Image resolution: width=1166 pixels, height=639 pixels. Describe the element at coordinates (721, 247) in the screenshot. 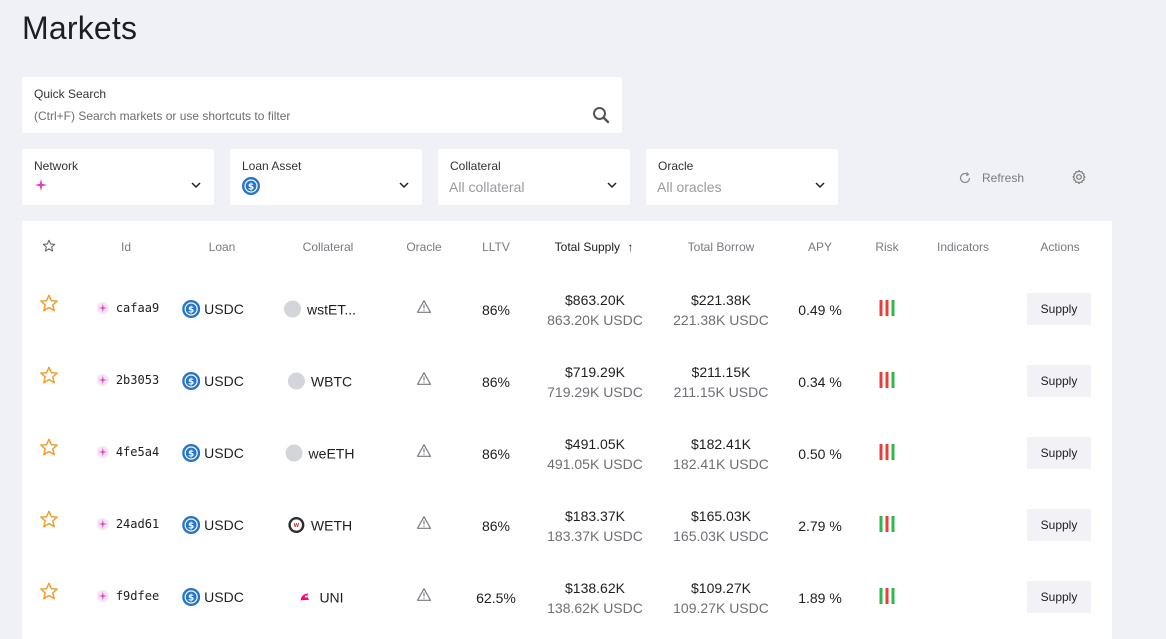

I see `header-total-borrow: Total Borrow` at that location.